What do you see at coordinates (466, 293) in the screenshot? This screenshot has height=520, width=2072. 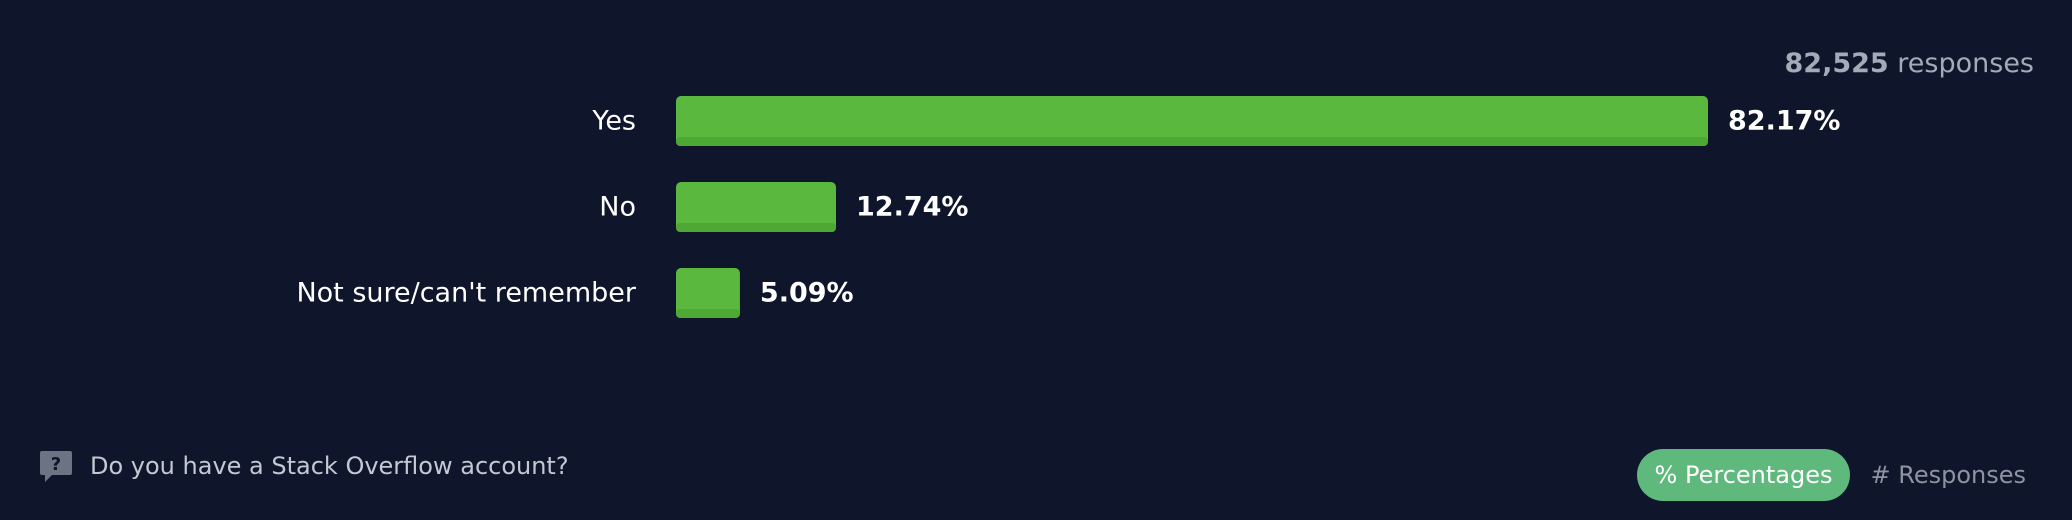 I see `category-label-not-sure-can-t-remember: Not sure/can't remember` at bounding box center [466, 293].